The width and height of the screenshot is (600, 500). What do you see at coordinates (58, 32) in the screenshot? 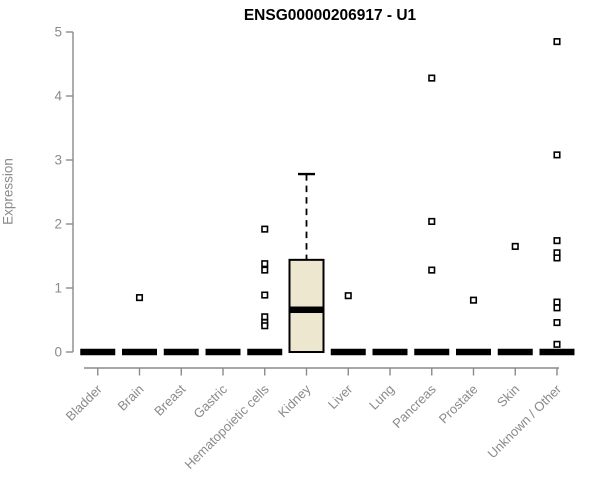
I see `y-tick-label: 5` at bounding box center [58, 32].